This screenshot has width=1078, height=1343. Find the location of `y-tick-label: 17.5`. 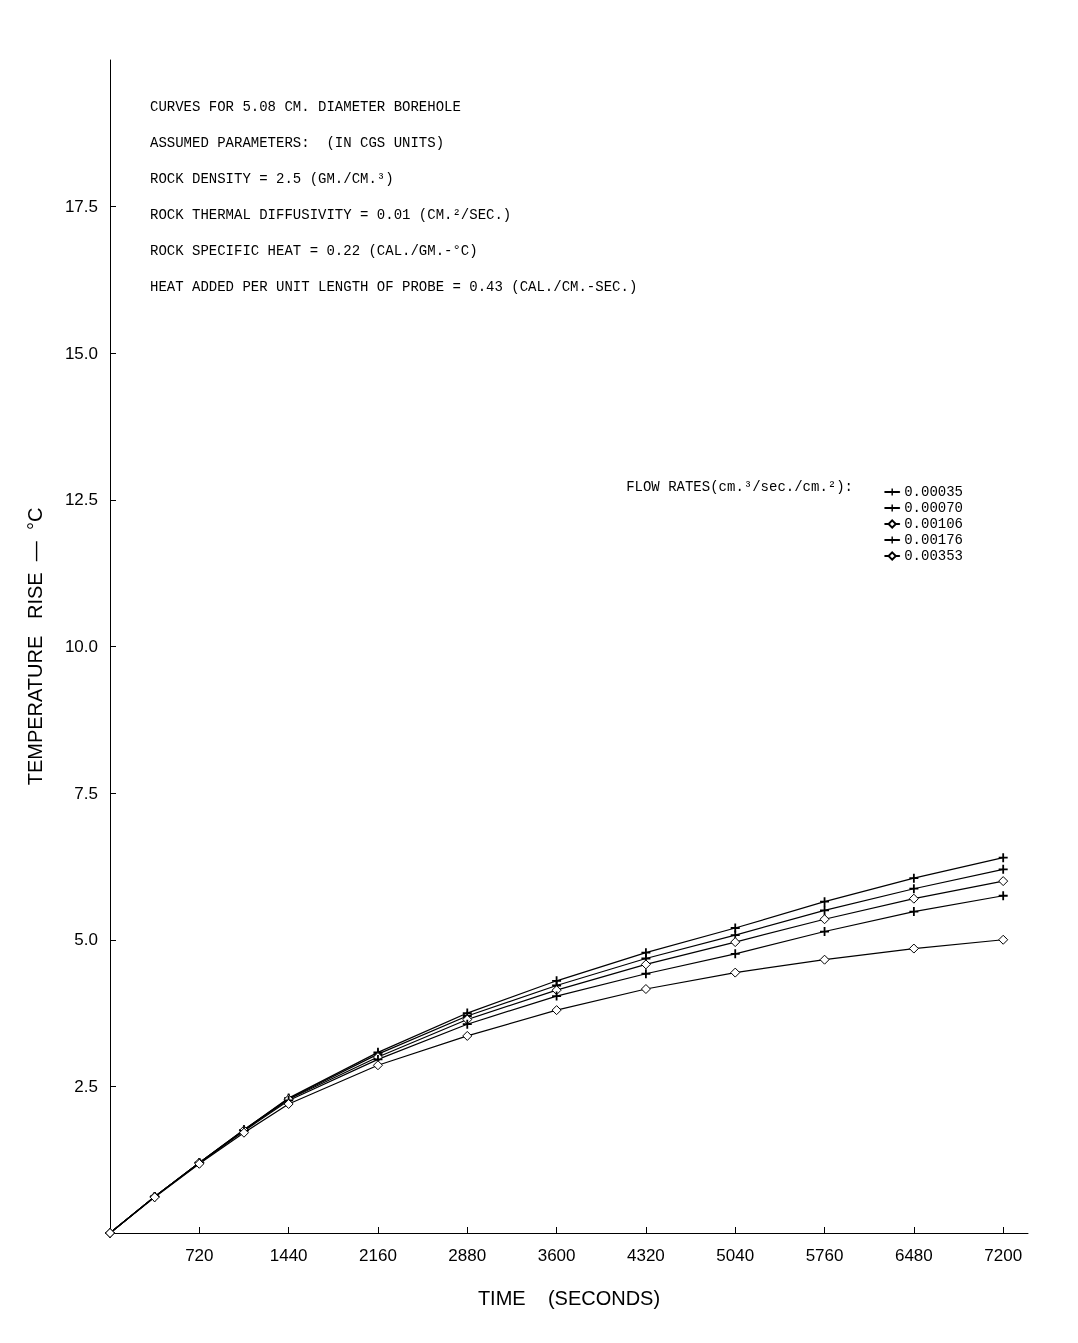

y-tick-label: 17.5 is located at coordinates (81, 207).